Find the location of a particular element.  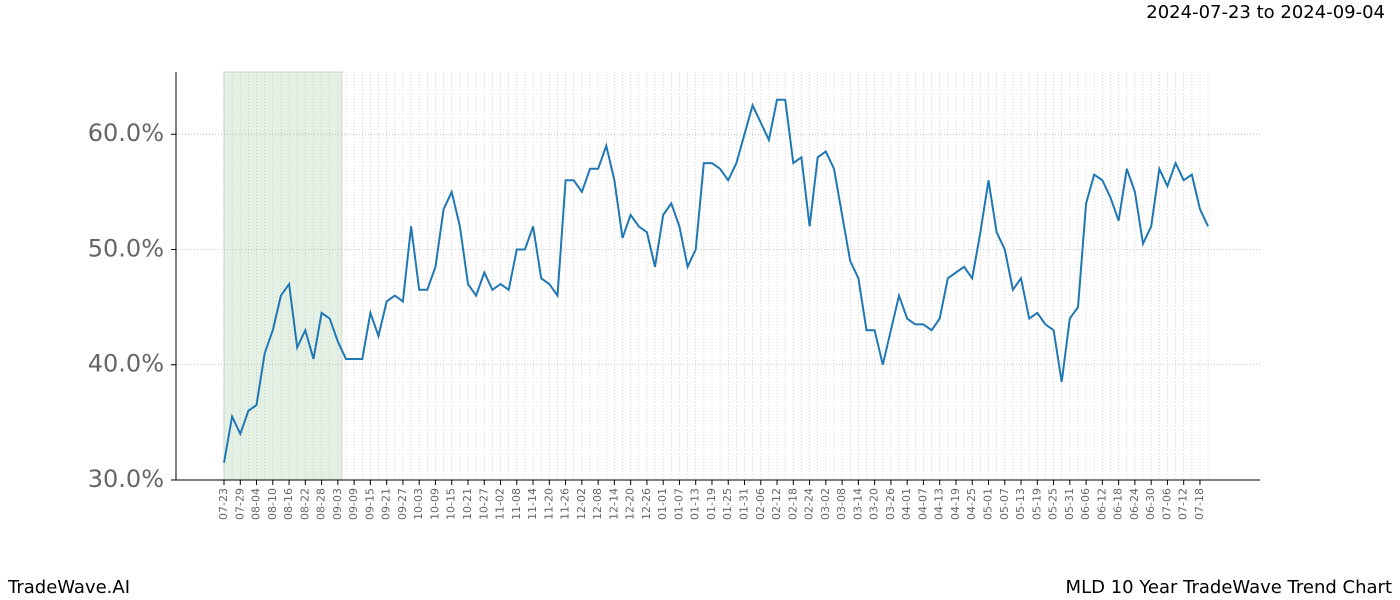

x-tick-label: 03-20 is located at coordinates (874, 504).